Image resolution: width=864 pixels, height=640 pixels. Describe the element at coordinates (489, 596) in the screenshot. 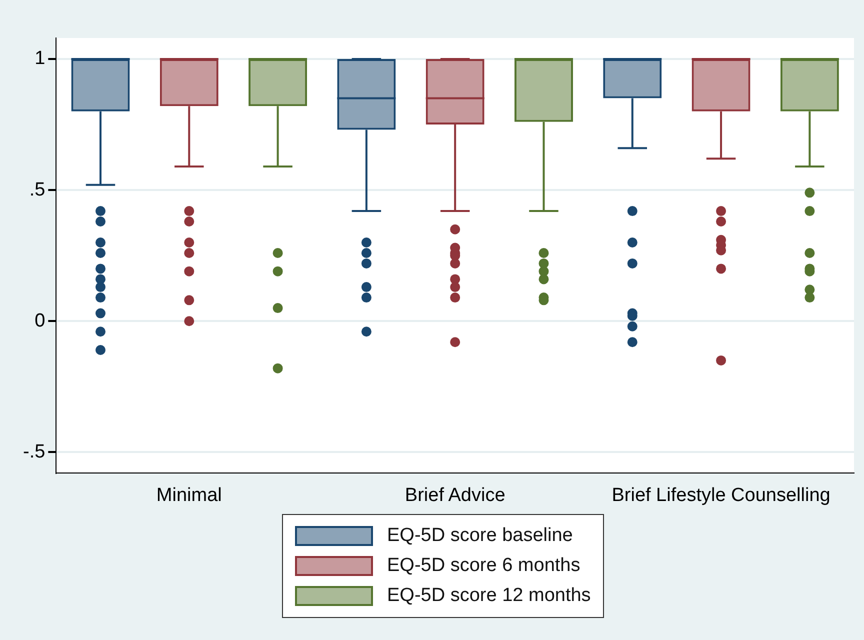

I see `legend-label: EQ-5D score 12 months` at that location.